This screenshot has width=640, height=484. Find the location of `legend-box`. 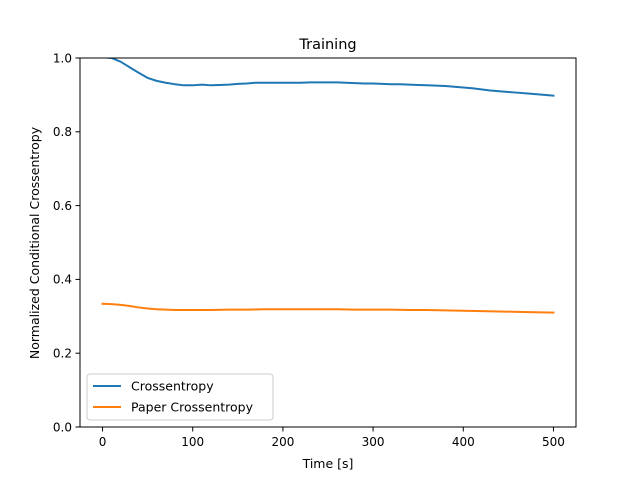

legend-box is located at coordinates (180, 397).